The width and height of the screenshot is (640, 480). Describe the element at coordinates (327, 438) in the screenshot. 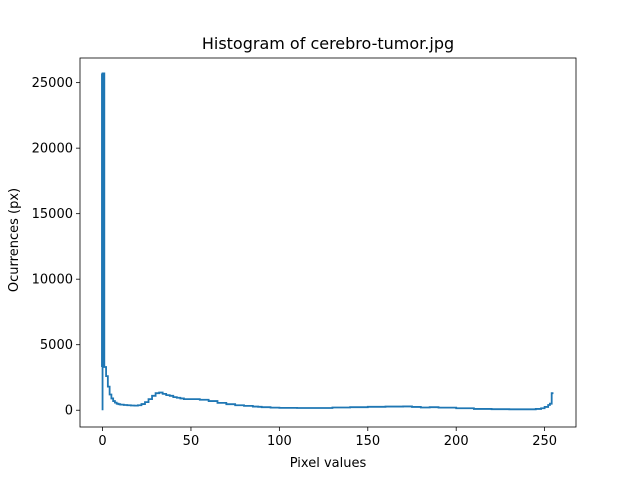

I see `x-axis: 0 50 100 150 200 250` at that location.